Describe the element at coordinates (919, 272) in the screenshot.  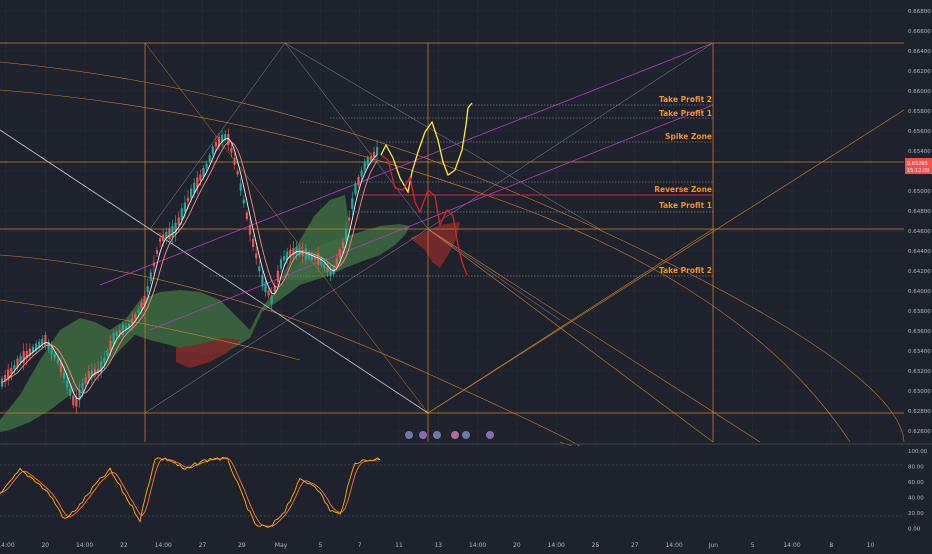
I see `price-tick-label: 0.64200` at that location.